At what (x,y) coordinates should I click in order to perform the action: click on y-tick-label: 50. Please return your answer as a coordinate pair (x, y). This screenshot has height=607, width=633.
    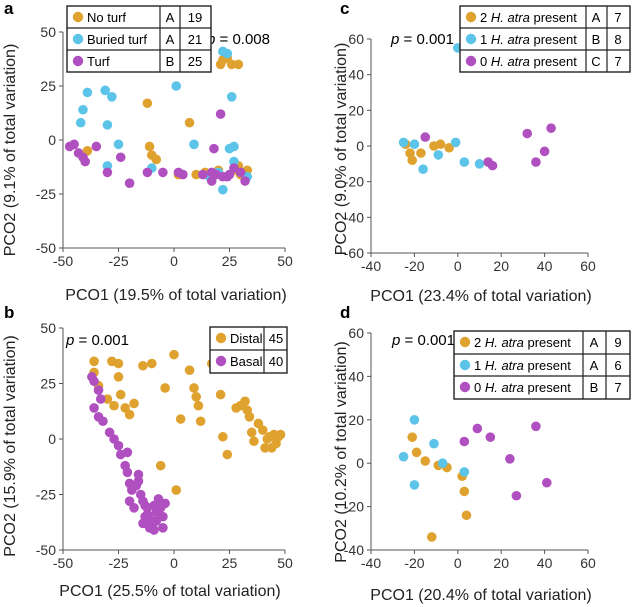
    Looking at the image, I should click on (48, 328).